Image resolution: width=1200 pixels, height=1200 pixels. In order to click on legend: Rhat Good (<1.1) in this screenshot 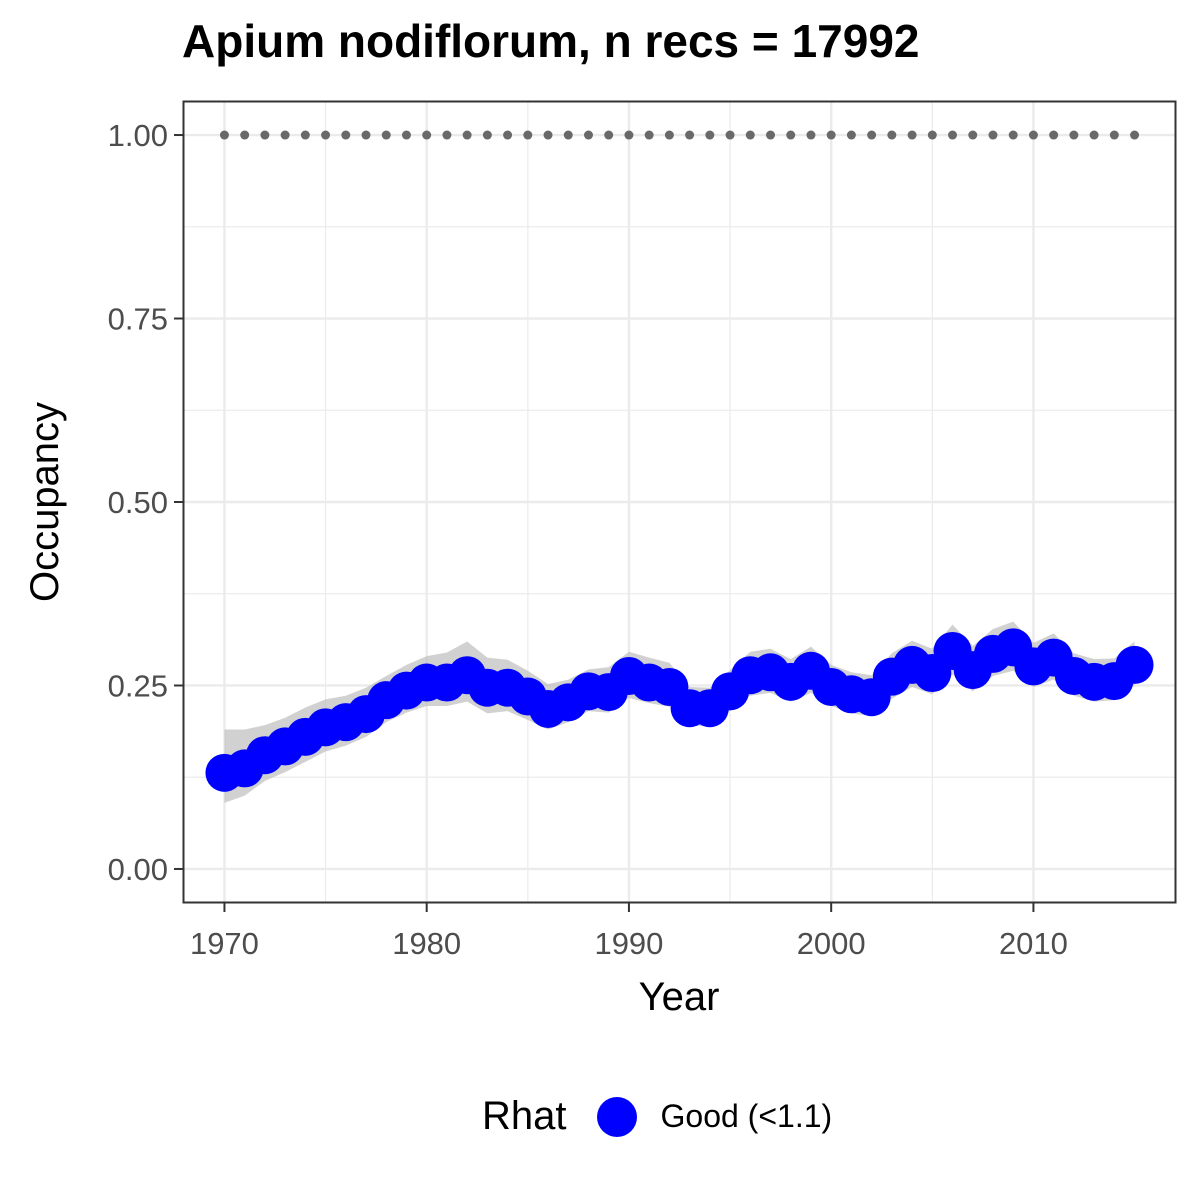, I will do `click(657, 1116)`.